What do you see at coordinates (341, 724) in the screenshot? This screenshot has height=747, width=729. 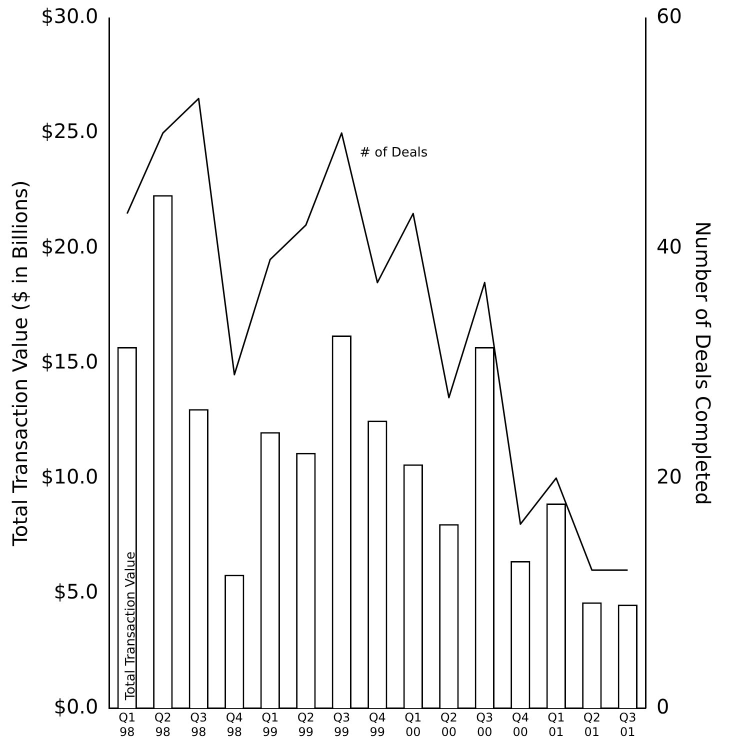 I see `x-tick-label: Q3 99` at bounding box center [341, 724].